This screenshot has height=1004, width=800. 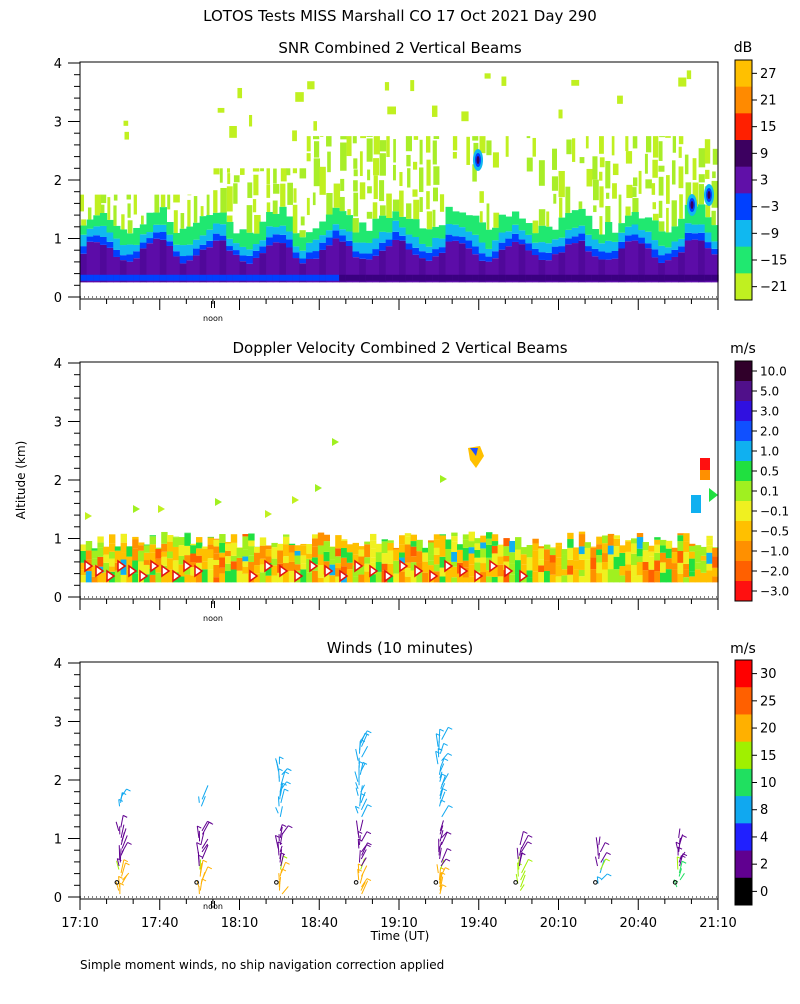 What do you see at coordinates (743, 701) in the screenshot?
I see `colorbar-swatch` at bounding box center [743, 701].